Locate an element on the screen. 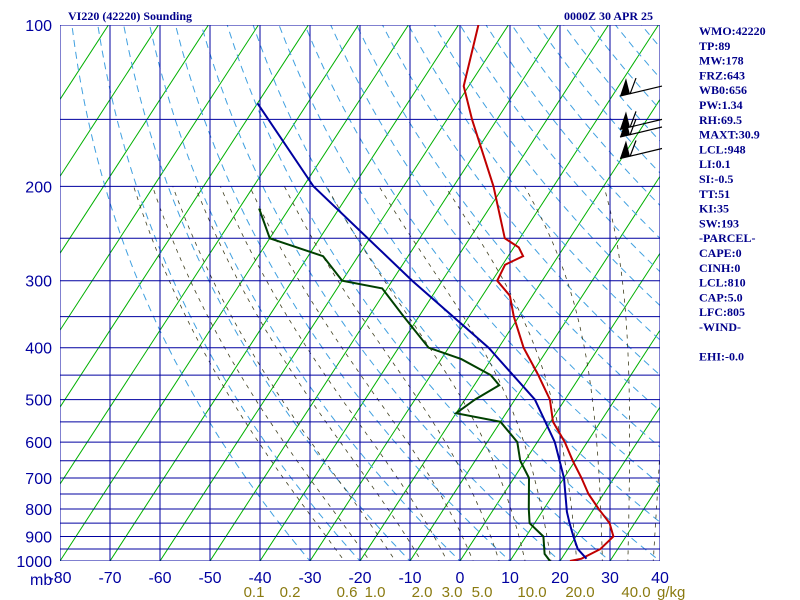 The width and height of the screenshot is (800, 600). mixing-ratio-label: 1.0 is located at coordinates (375, 592).